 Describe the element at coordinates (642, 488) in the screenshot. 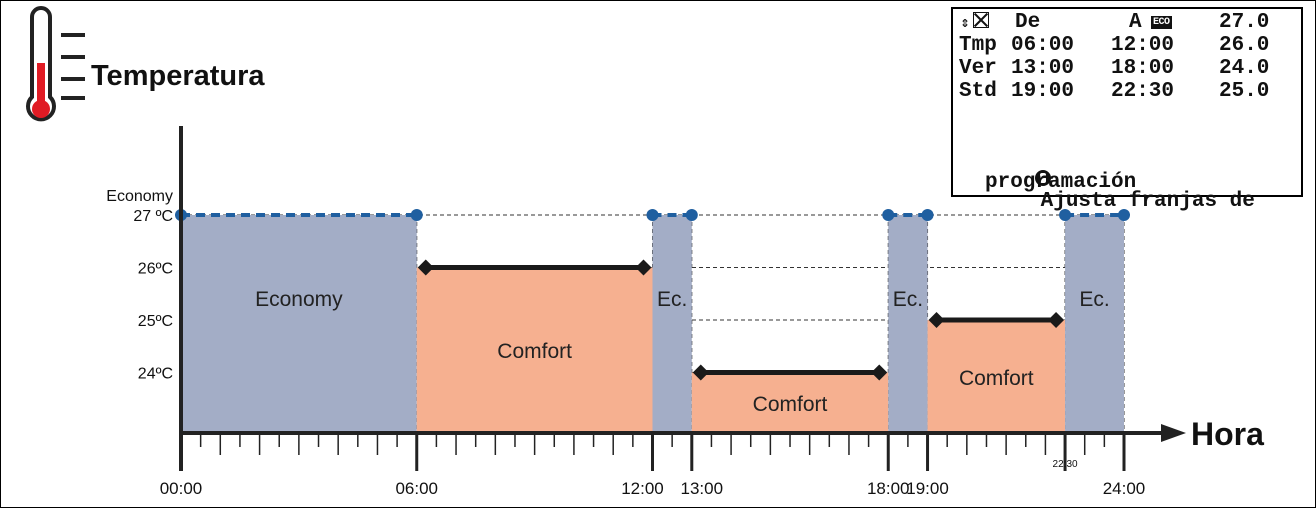

I see `x-tick-label: 12:00` at that location.